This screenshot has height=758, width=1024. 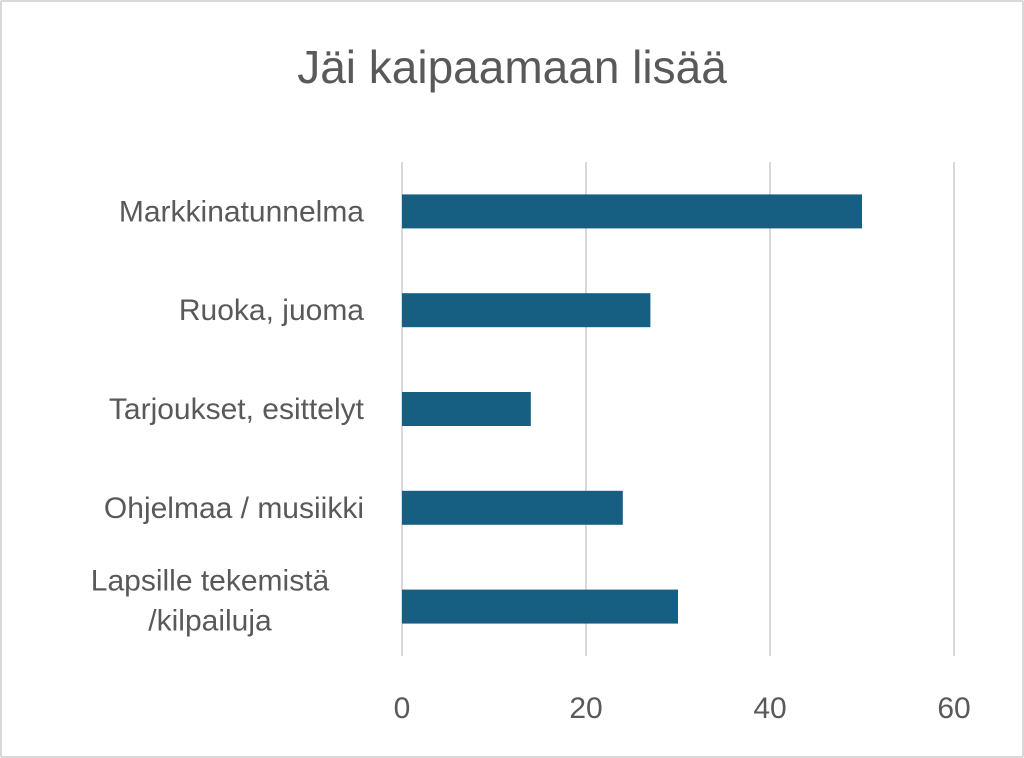 I want to click on category-label: Markkinatunnelma, so click(x=241, y=211).